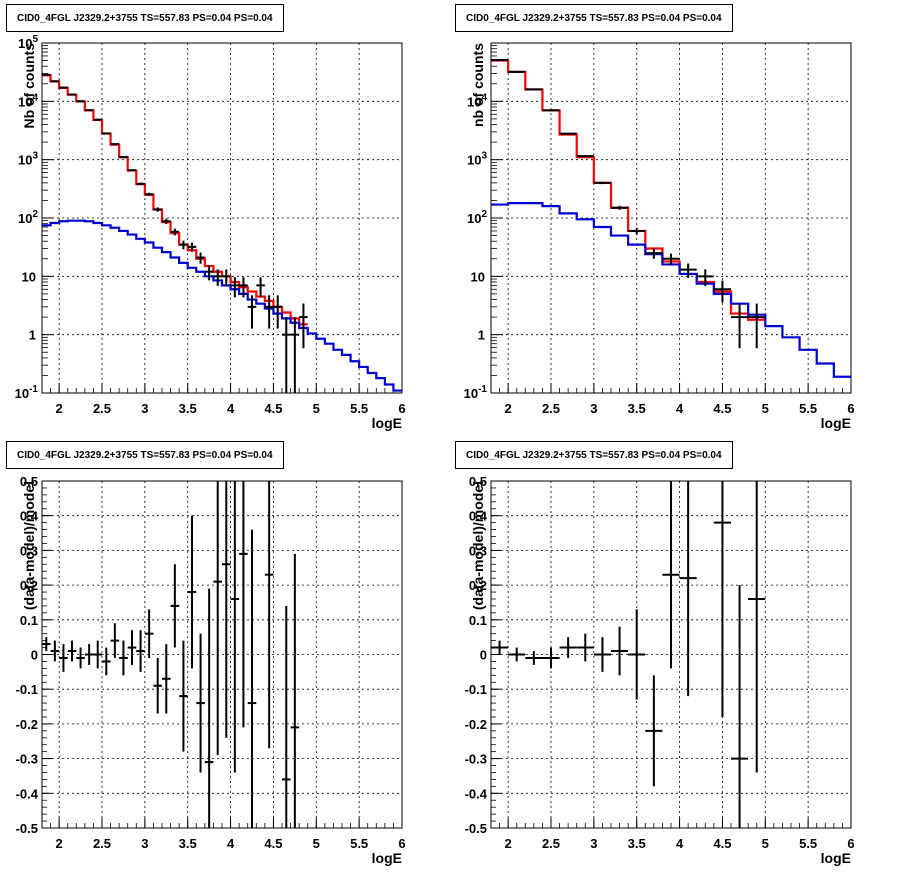  What do you see at coordinates (478, 85) in the screenshot?
I see `y-axis-title: nb of counts` at bounding box center [478, 85].